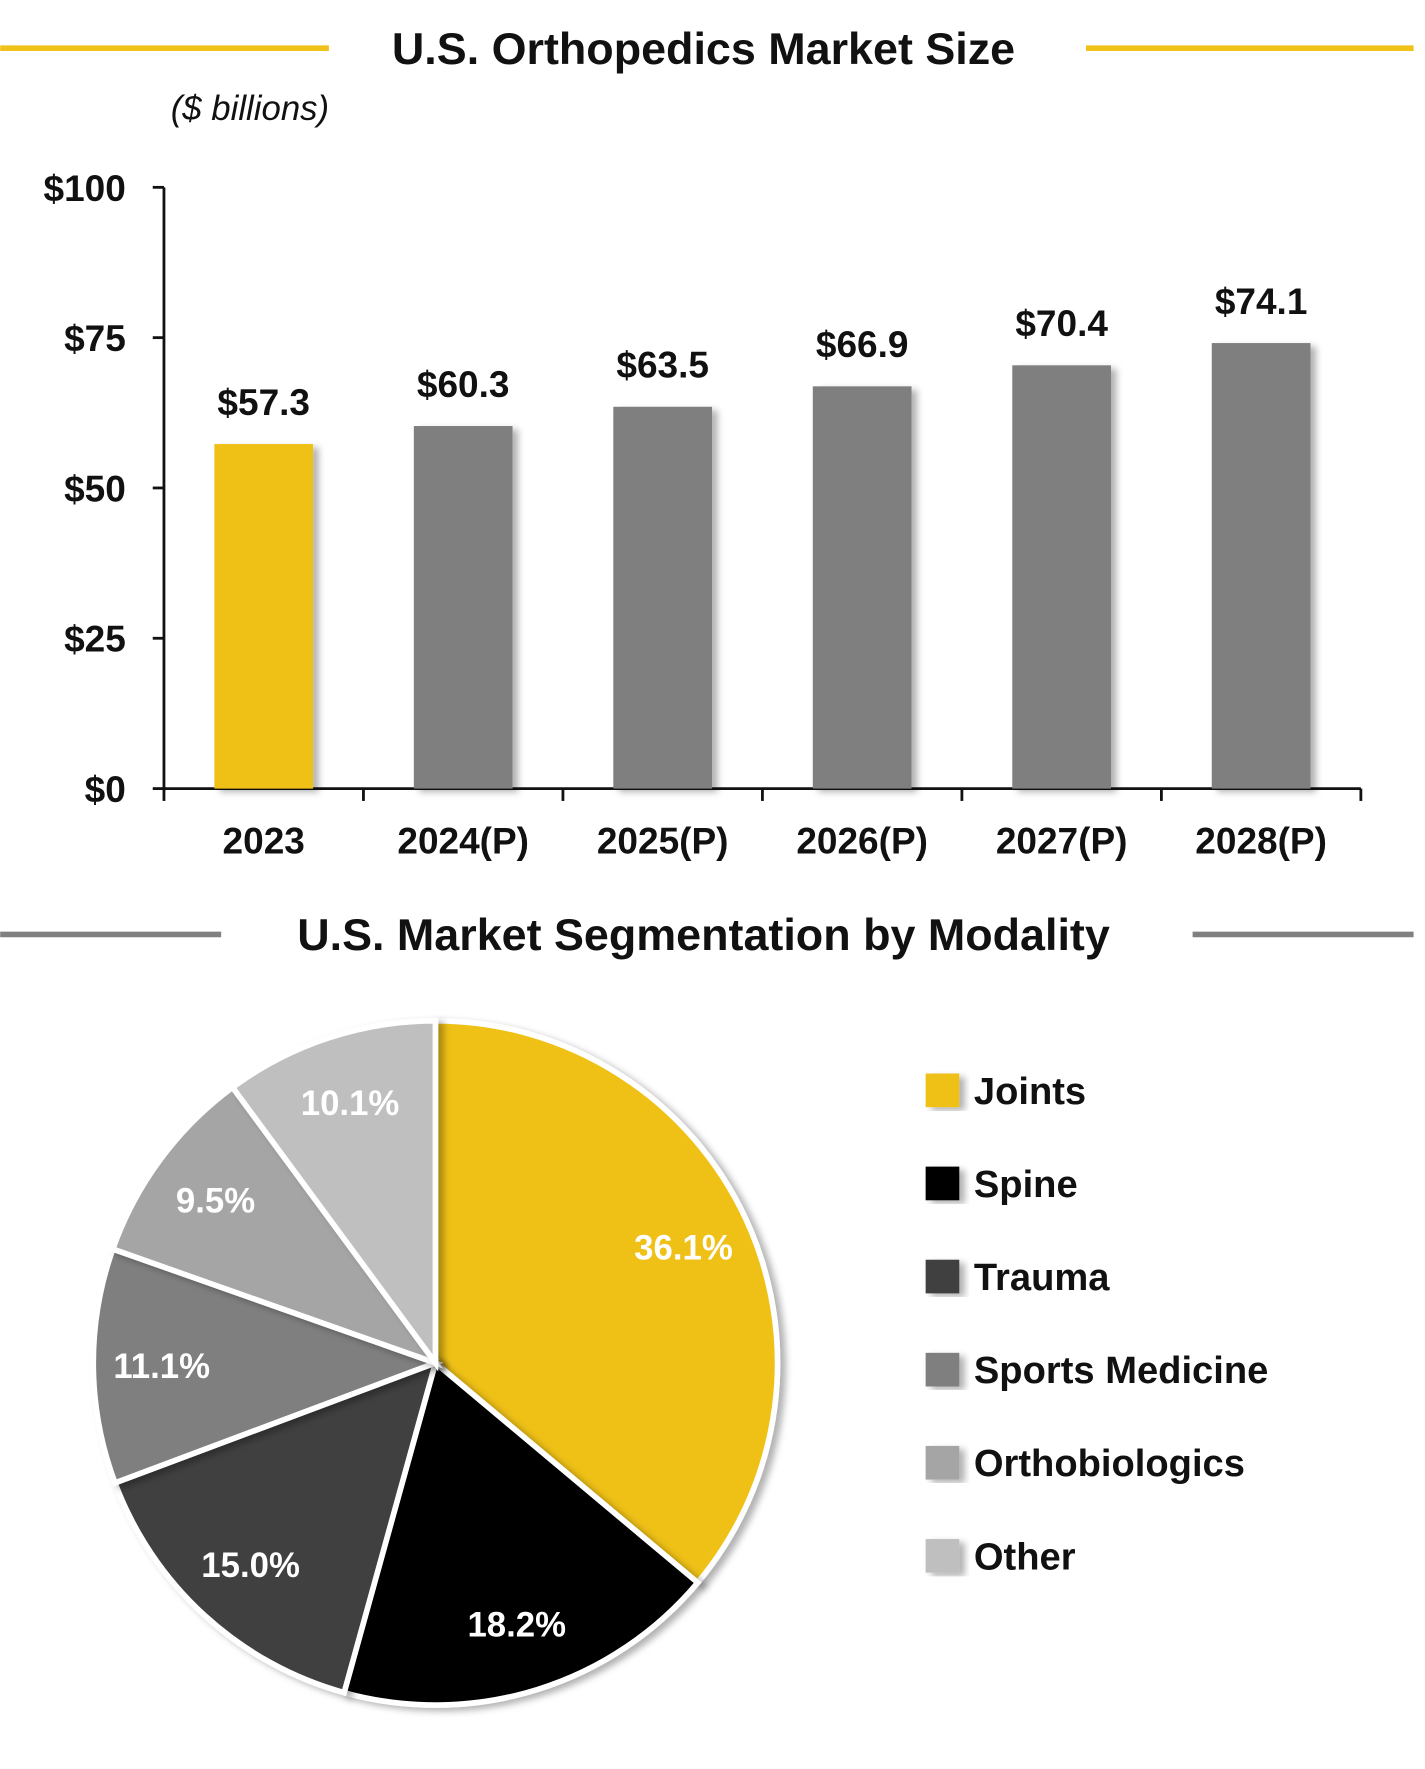 The height and width of the screenshot is (1769, 1425). I want to click on x-tick-label: 2026(P), so click(862, 841).